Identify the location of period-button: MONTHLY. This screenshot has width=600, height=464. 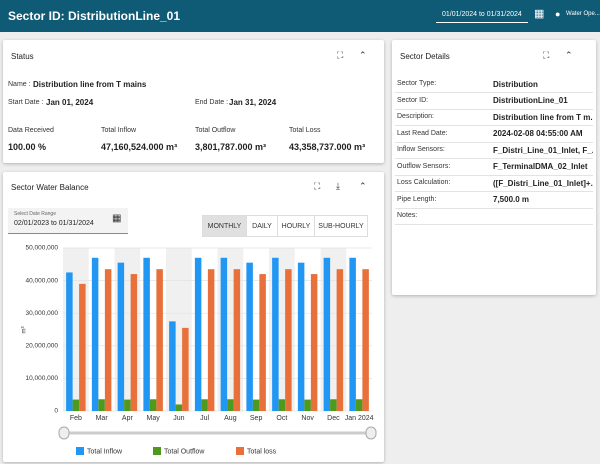
(224, 226).